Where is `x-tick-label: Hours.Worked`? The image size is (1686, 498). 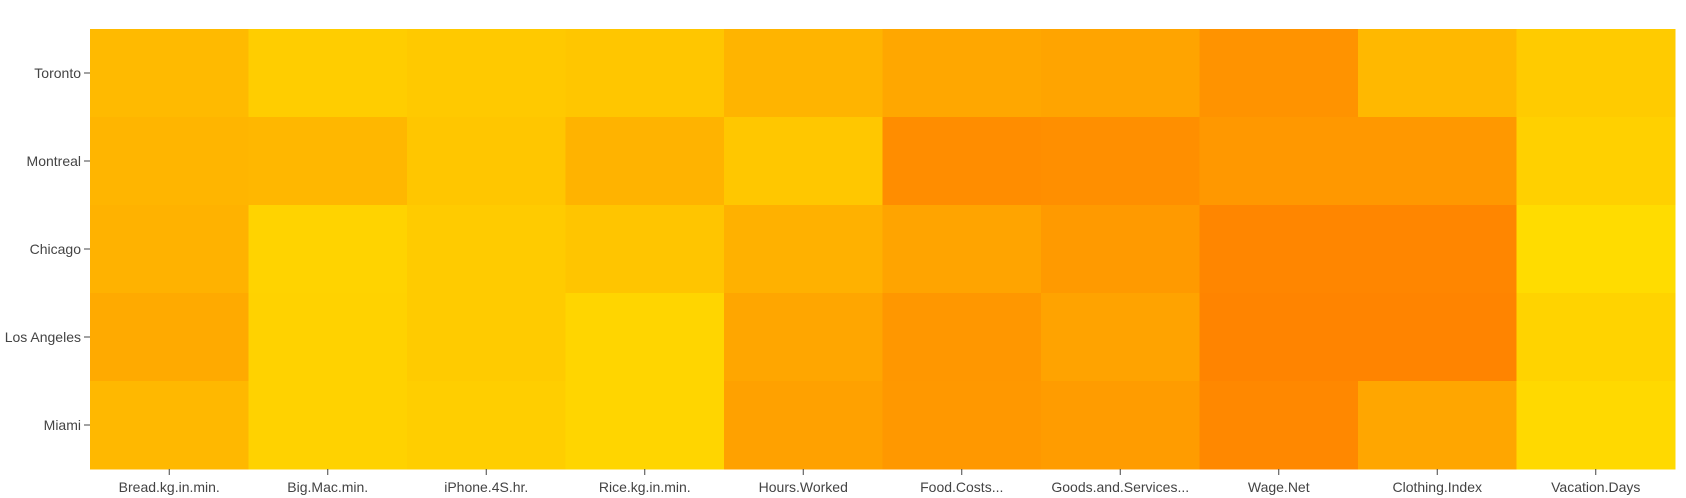
x-tick-label: Hours.Worked is located at coordinates (803, 487).